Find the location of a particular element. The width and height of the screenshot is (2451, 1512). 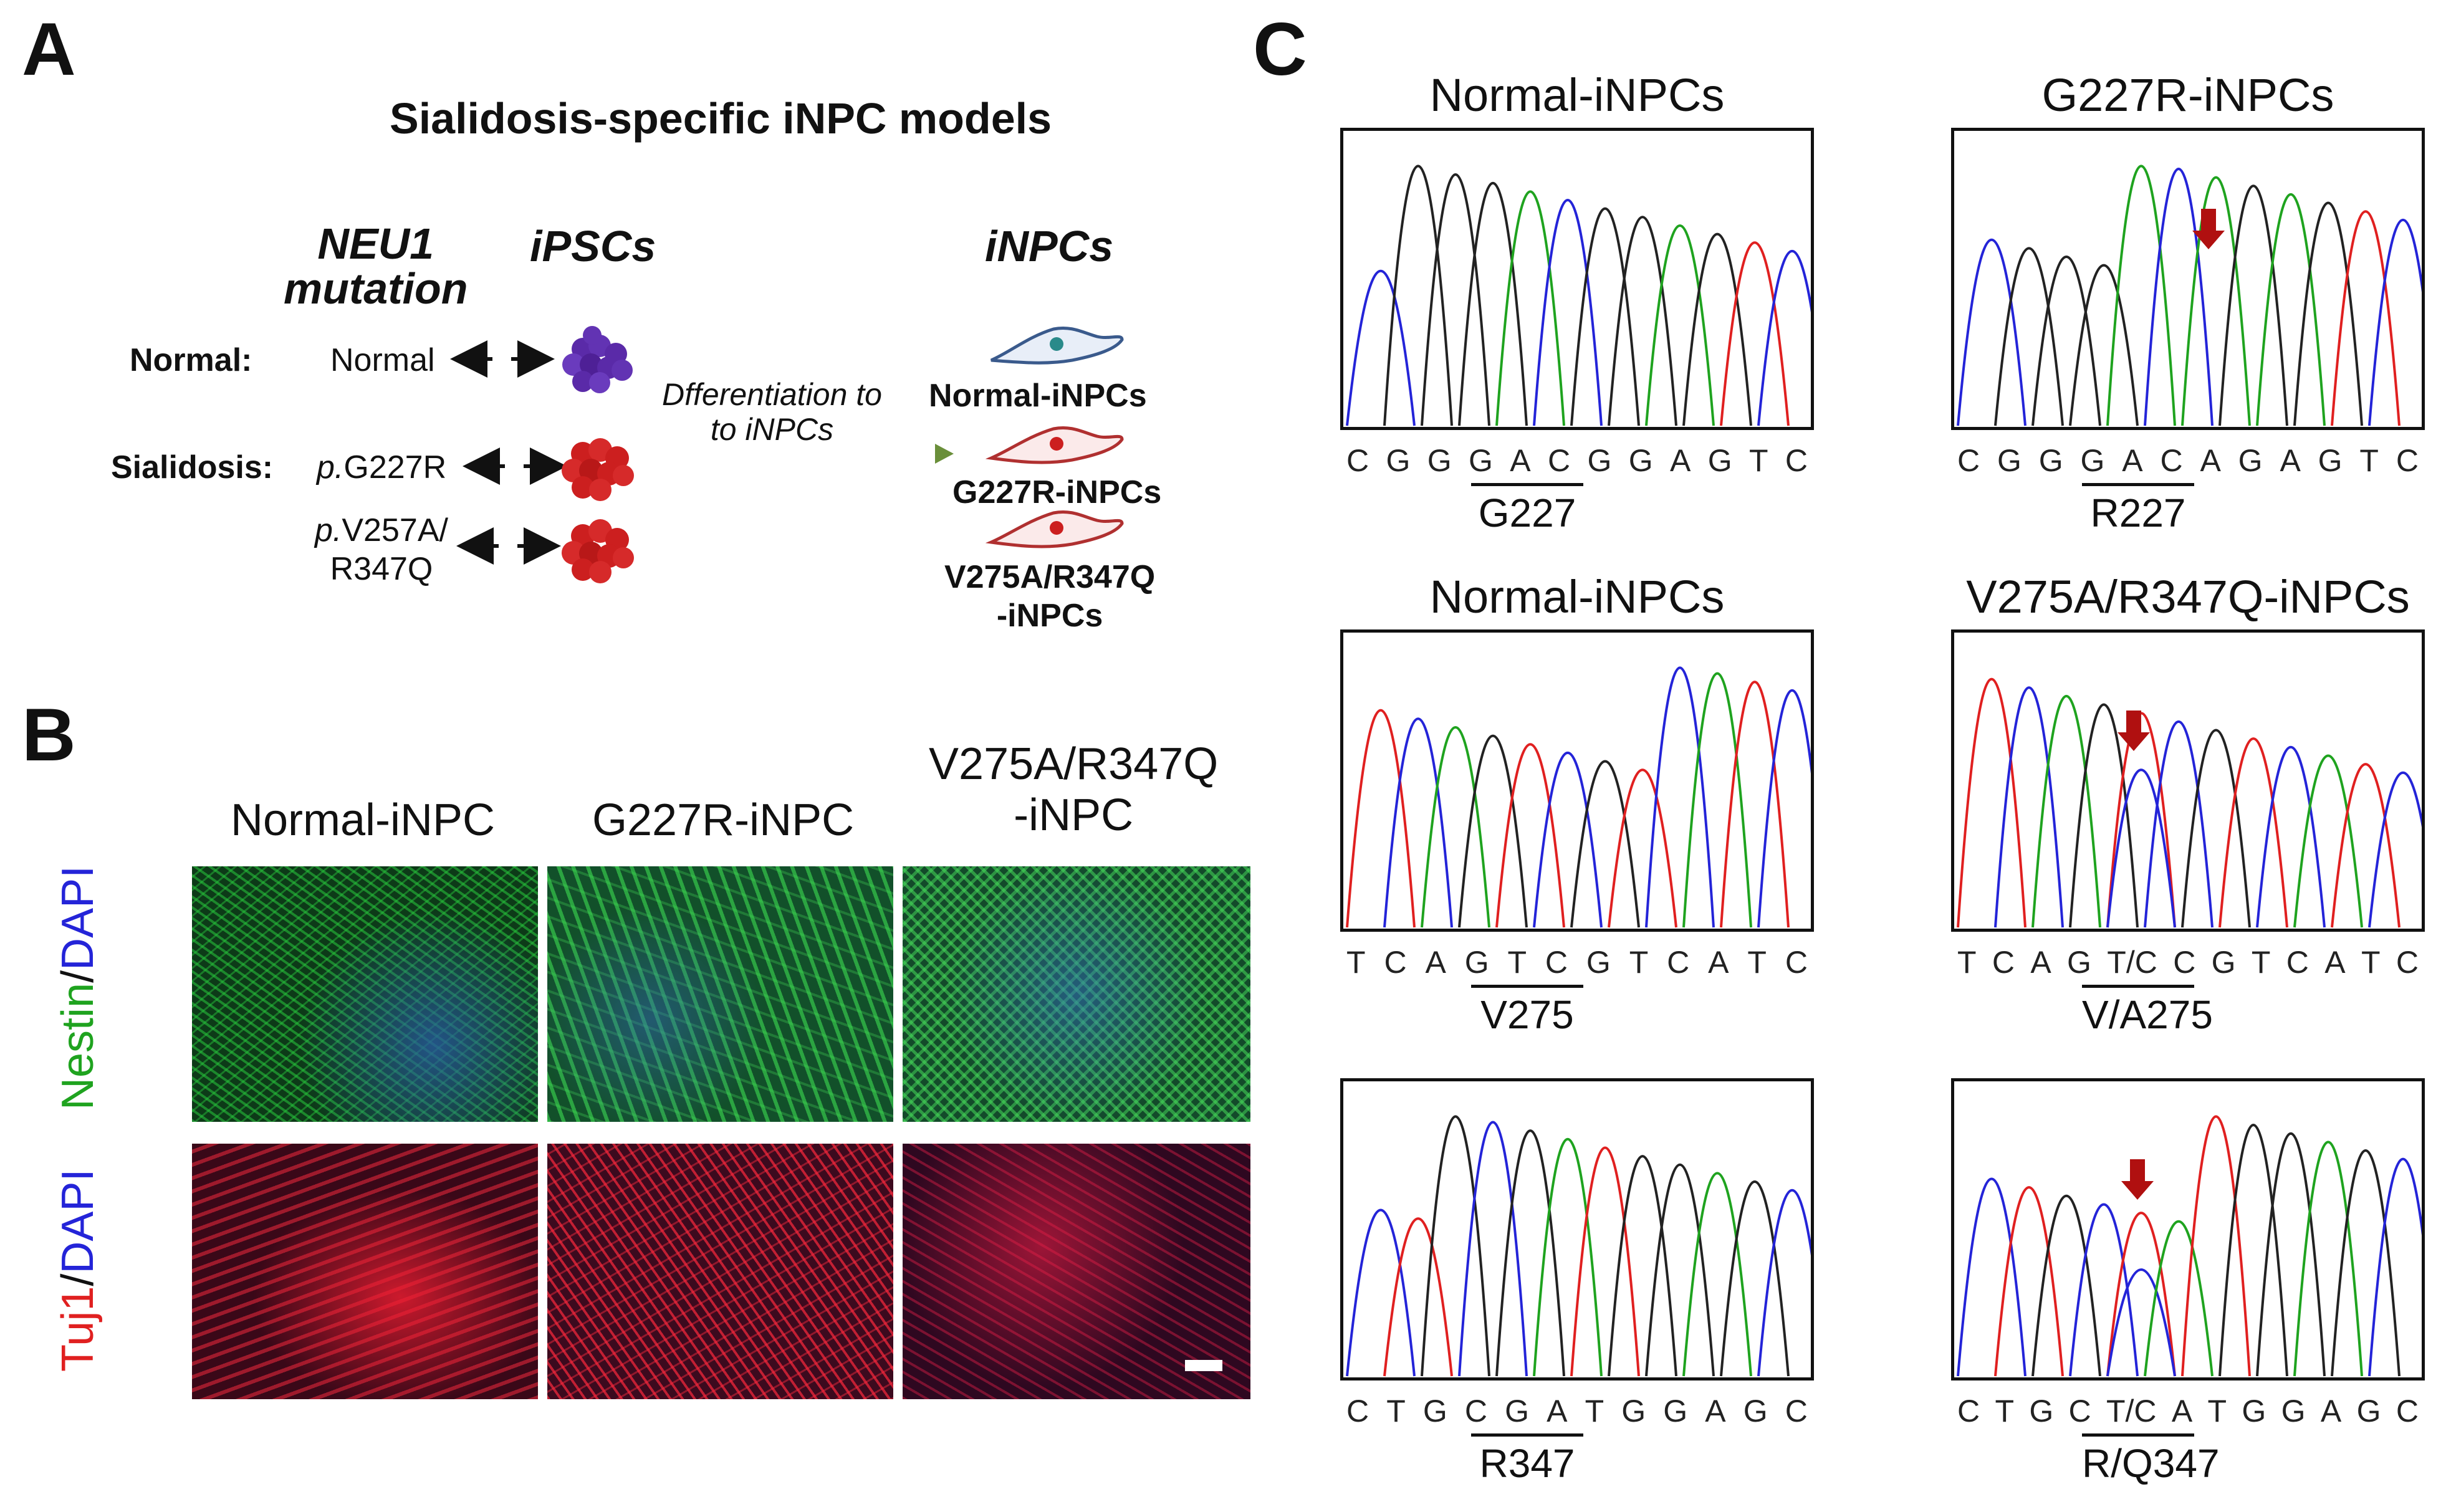

differentiation-label: Dfferentiation to to iNPCs is located at coordinates (772, 412).